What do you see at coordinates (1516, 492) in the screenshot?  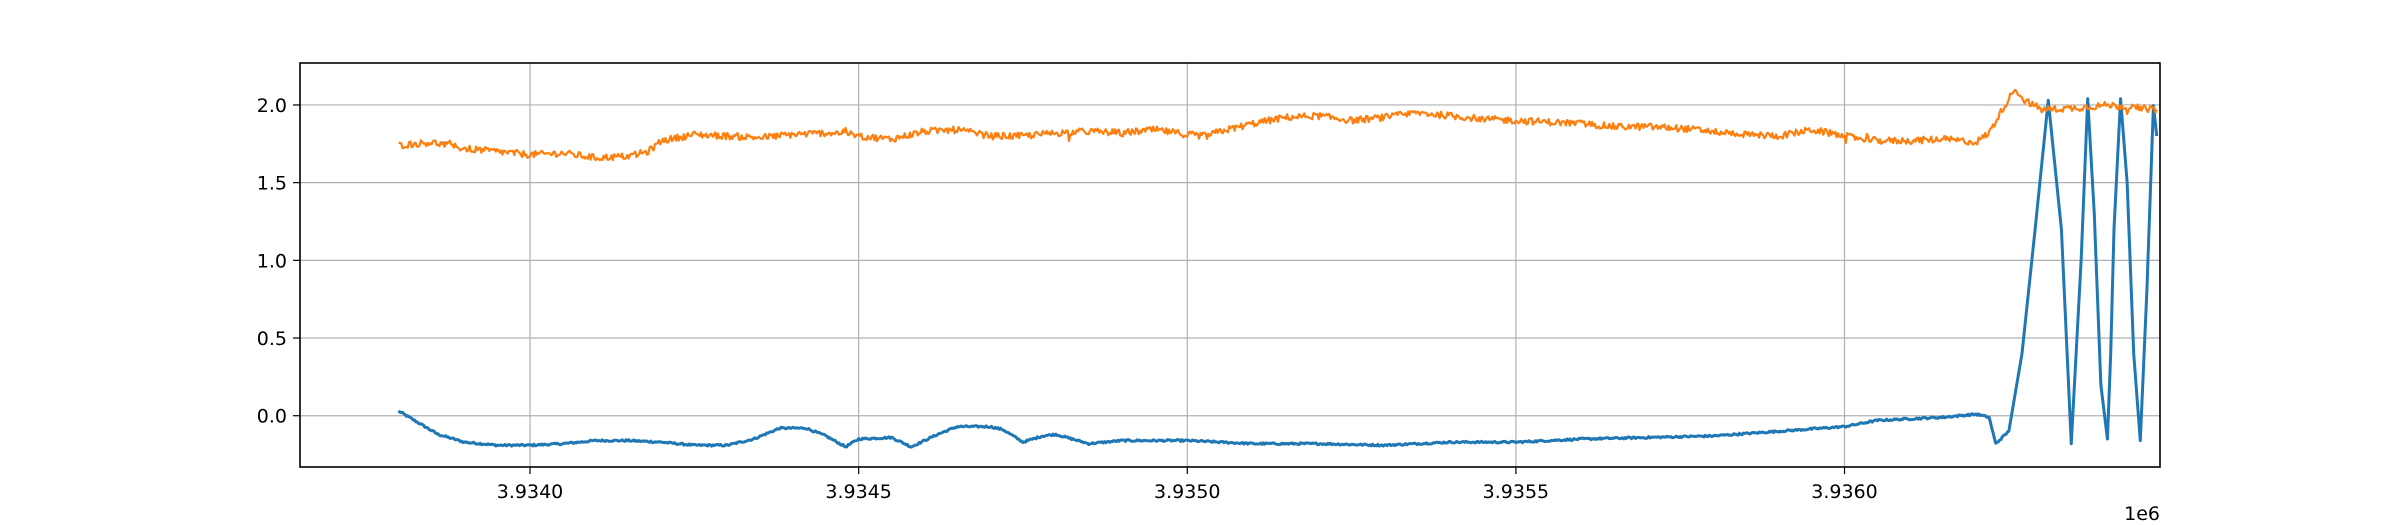 I see `x-tick-label: 3.9355` at bounding box center [1516, 492].